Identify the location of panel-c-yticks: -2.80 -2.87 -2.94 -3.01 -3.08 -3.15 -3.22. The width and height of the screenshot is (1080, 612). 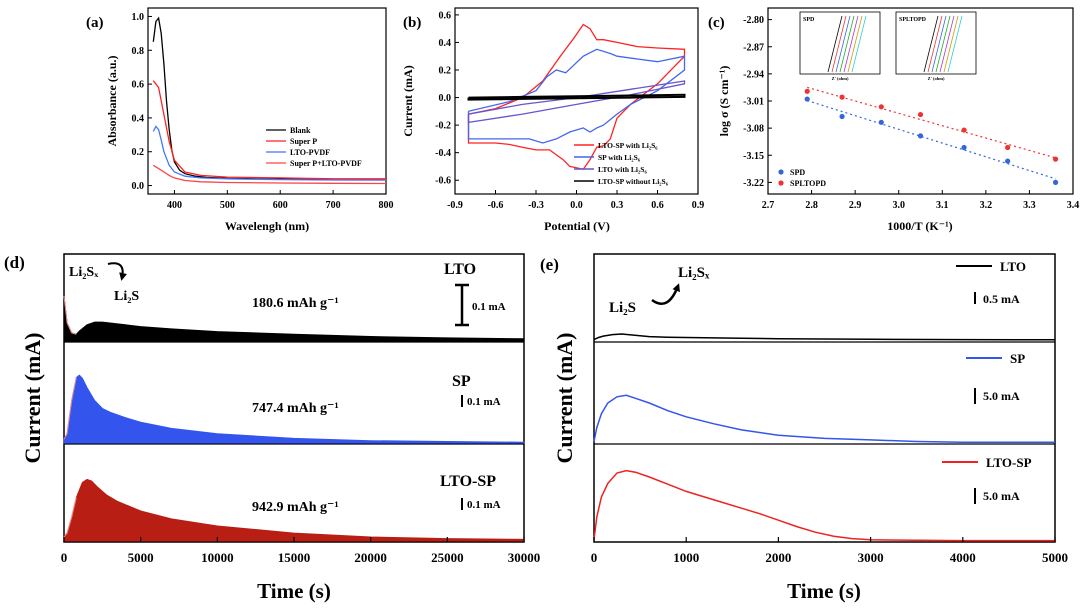
(757, 102).